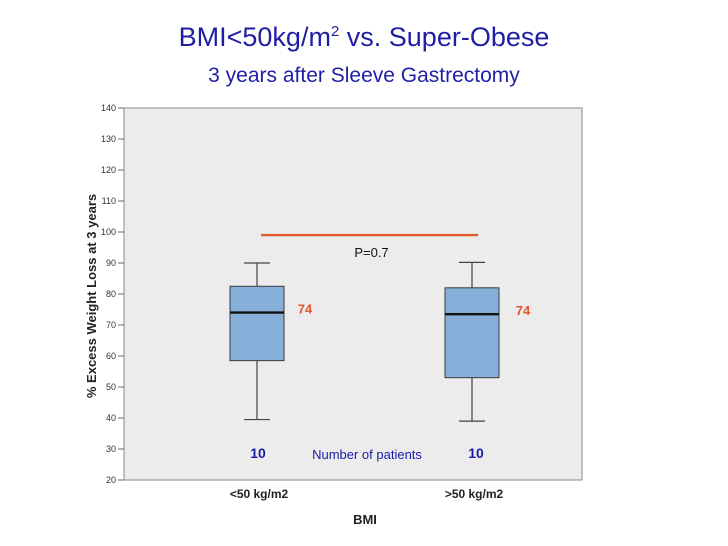  What do you see at coordinates (369, 347) in the screenshot?
I see `annotations: P=0.7 Number of patients` at bounding box center [369, 347].